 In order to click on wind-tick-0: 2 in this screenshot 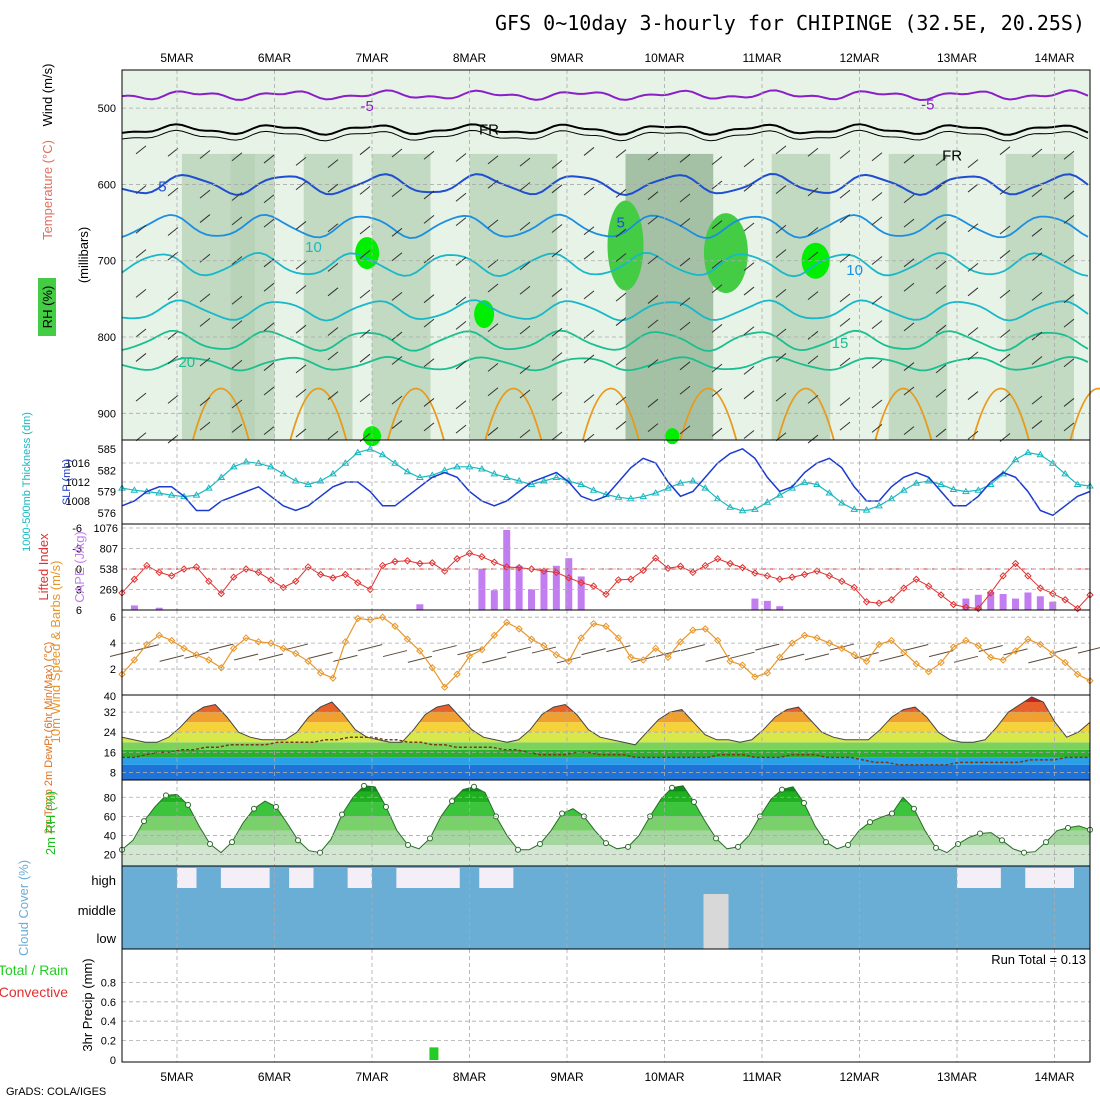, I will do `click(113, 670)`.